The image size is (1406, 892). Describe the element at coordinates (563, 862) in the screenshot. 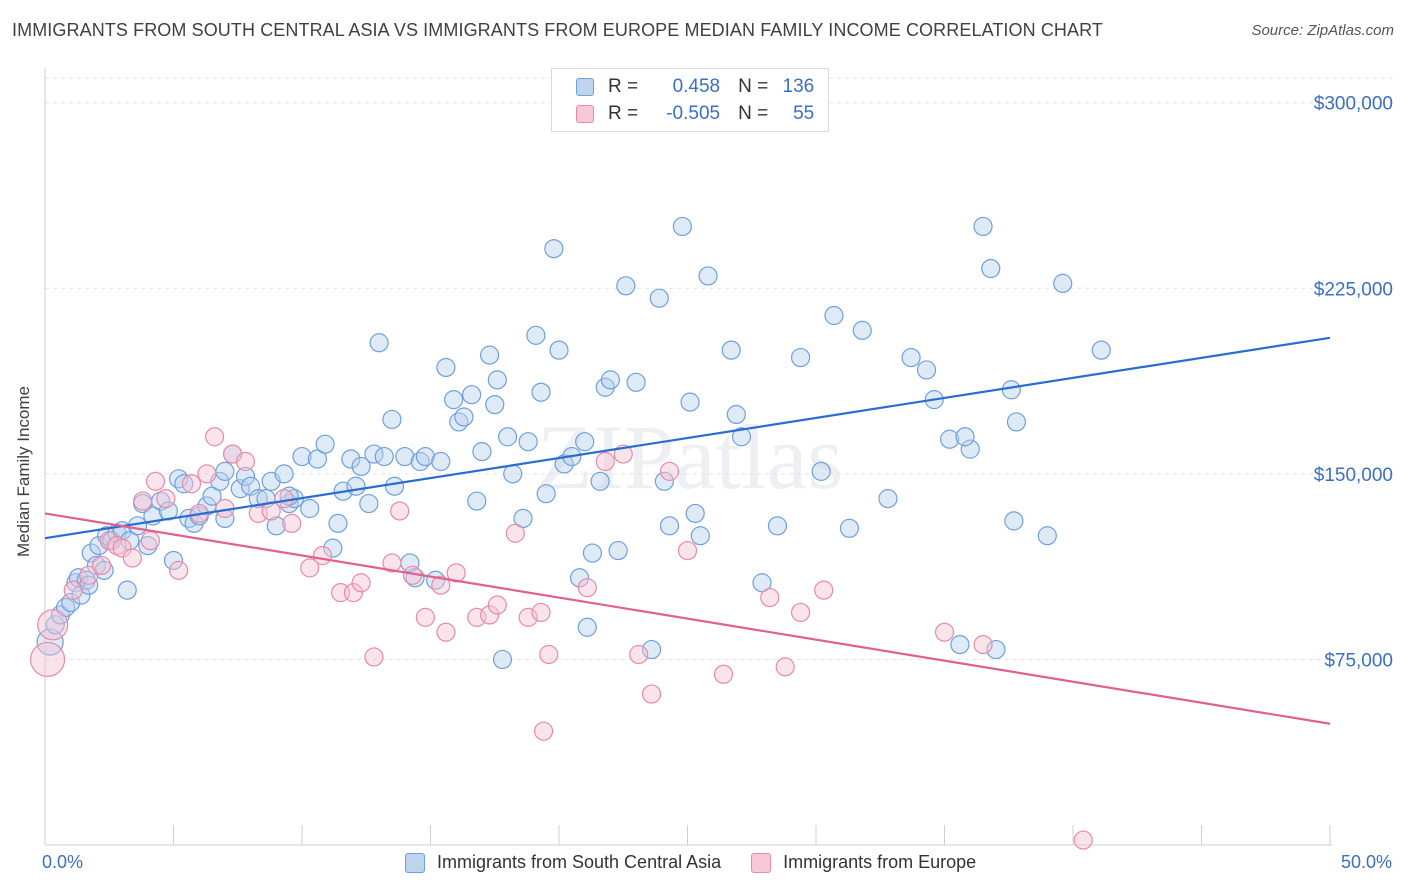

I see `legend-item-asia: Immigrants from South Central Asia` at that location.